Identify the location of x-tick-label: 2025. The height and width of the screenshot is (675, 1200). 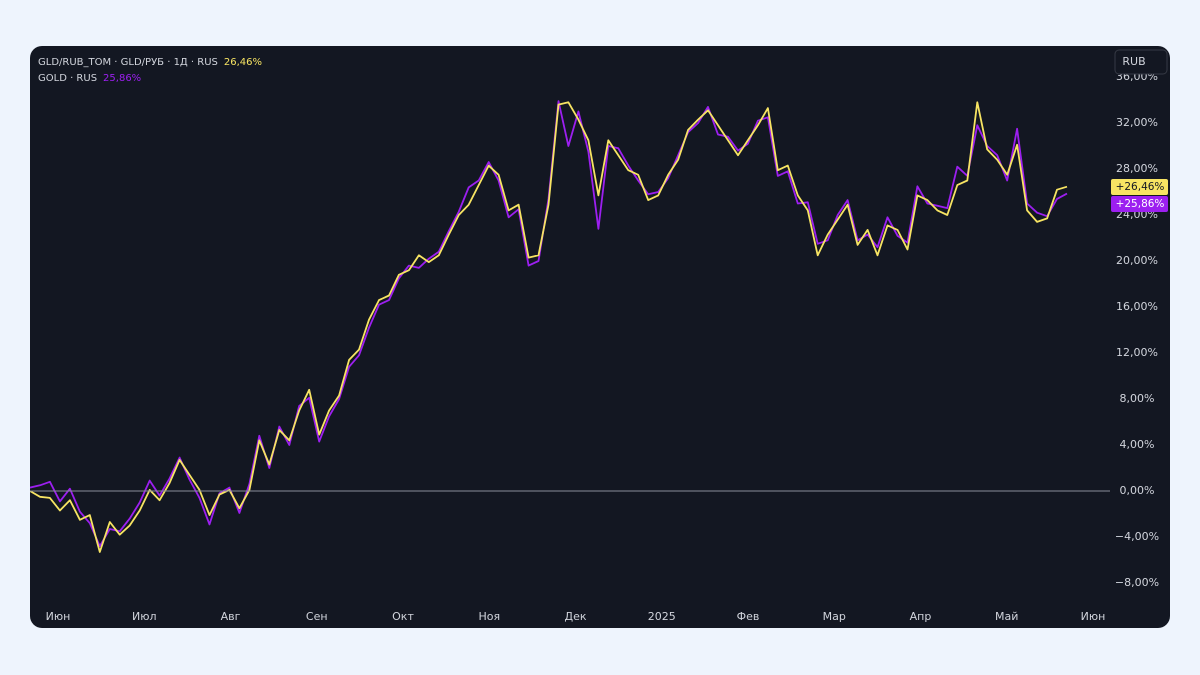
(662, 616).